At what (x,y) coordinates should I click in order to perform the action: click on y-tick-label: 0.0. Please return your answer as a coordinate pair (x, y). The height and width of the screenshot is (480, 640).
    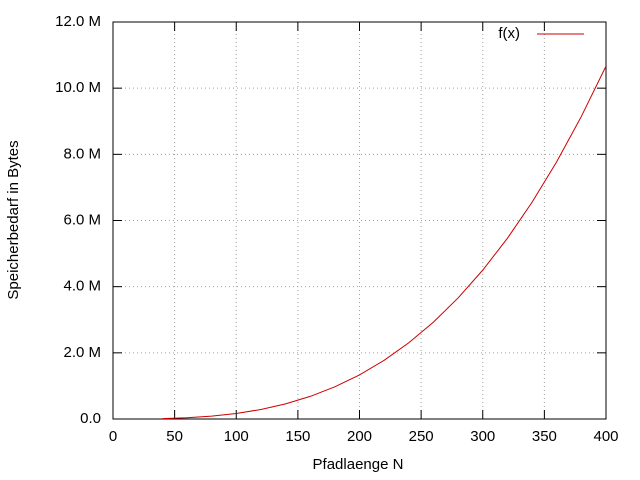
    Looking at the image, I should click on (90, 418).